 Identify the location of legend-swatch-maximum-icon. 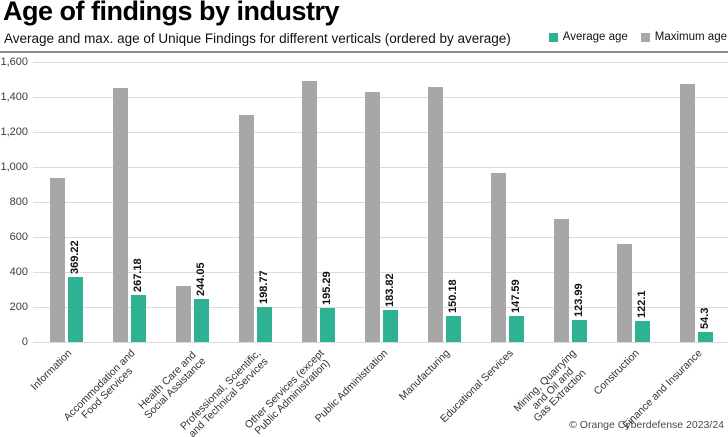
(645, 37).